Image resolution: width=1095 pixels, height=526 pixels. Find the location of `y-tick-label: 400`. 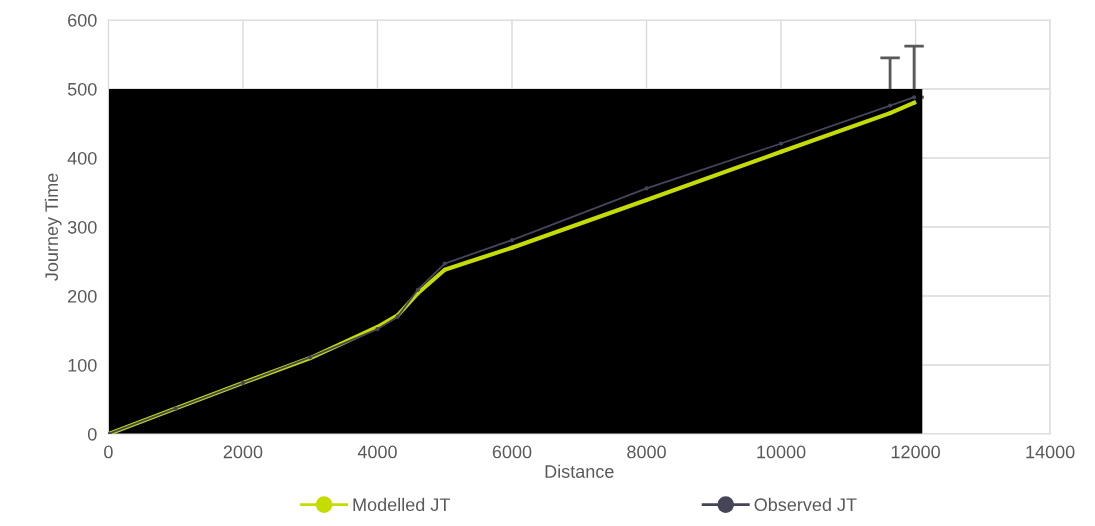

y-tick-label: 400 is located at coordinates (82, 158).